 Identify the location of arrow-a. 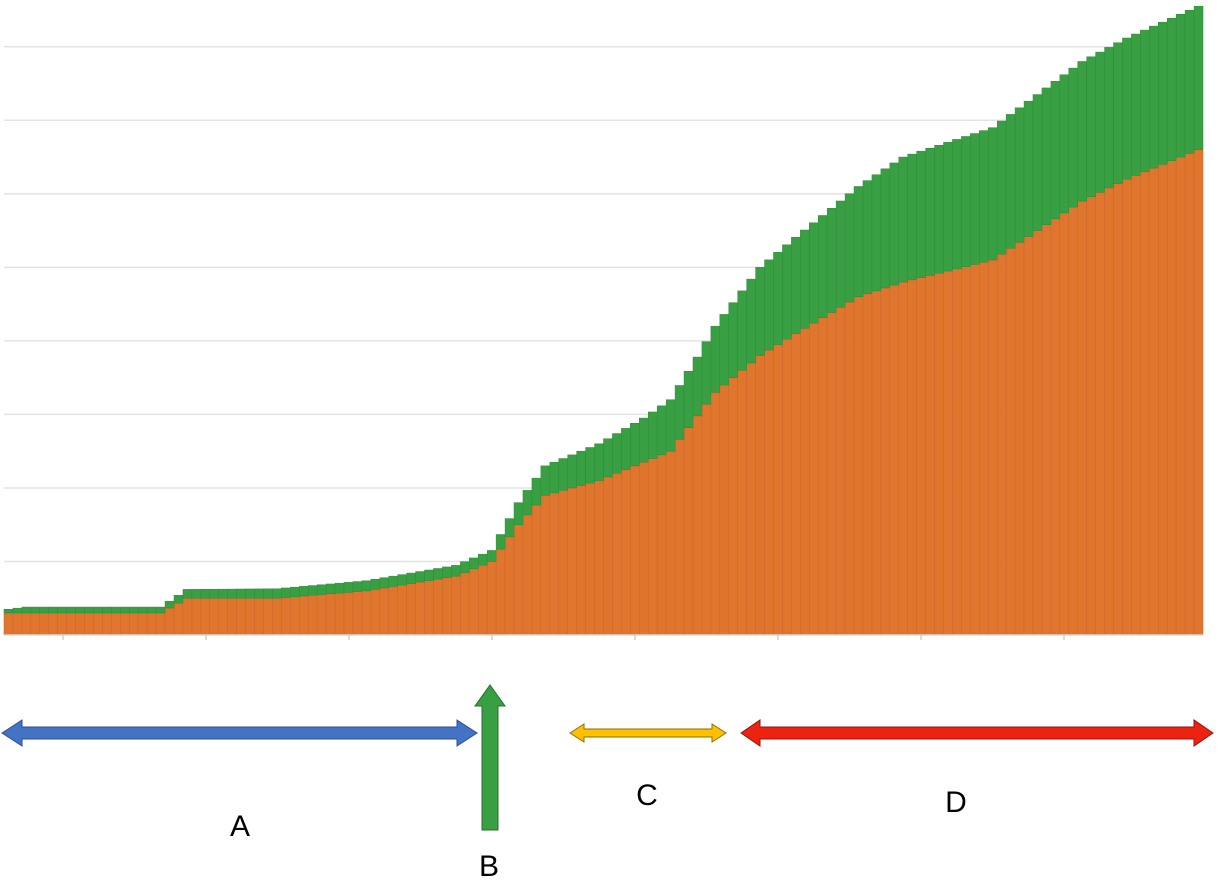
(239, 733).